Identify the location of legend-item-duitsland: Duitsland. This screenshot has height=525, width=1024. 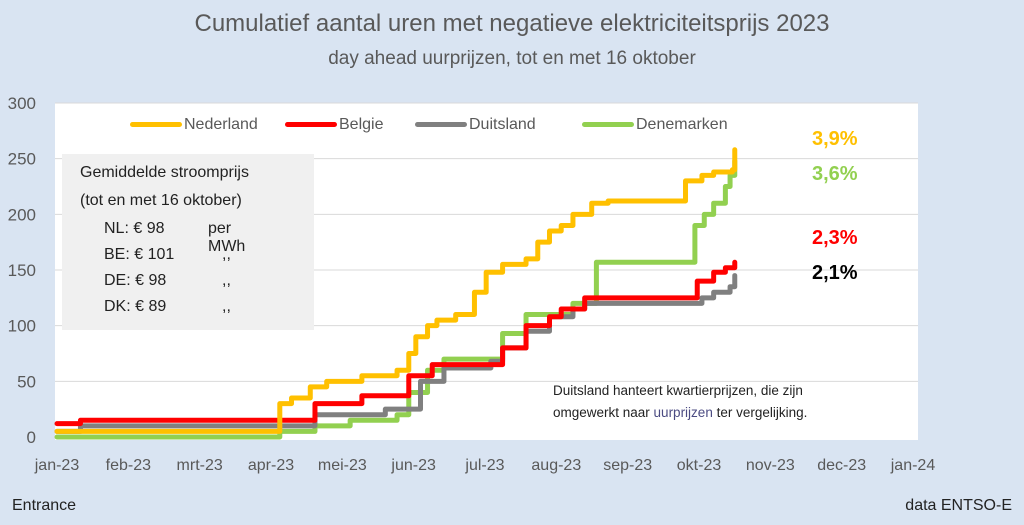
(475, 125).